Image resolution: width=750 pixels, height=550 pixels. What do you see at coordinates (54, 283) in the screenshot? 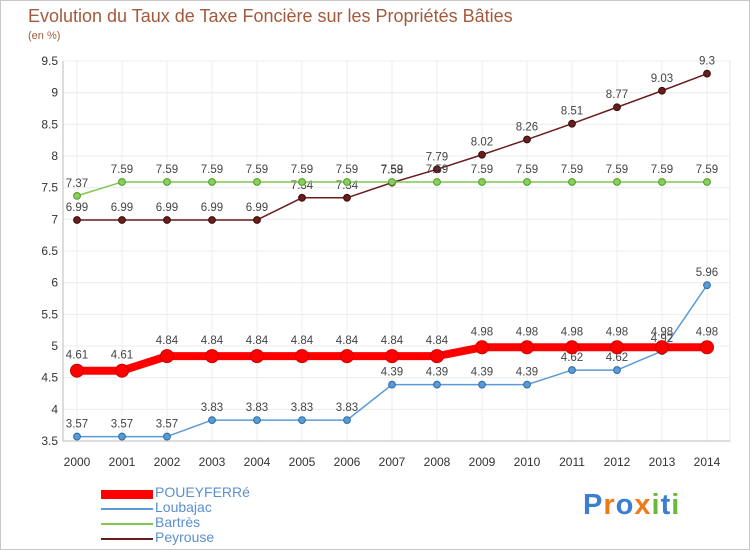
I see `y-tick-label: 6` at bounding box center [54, 283].